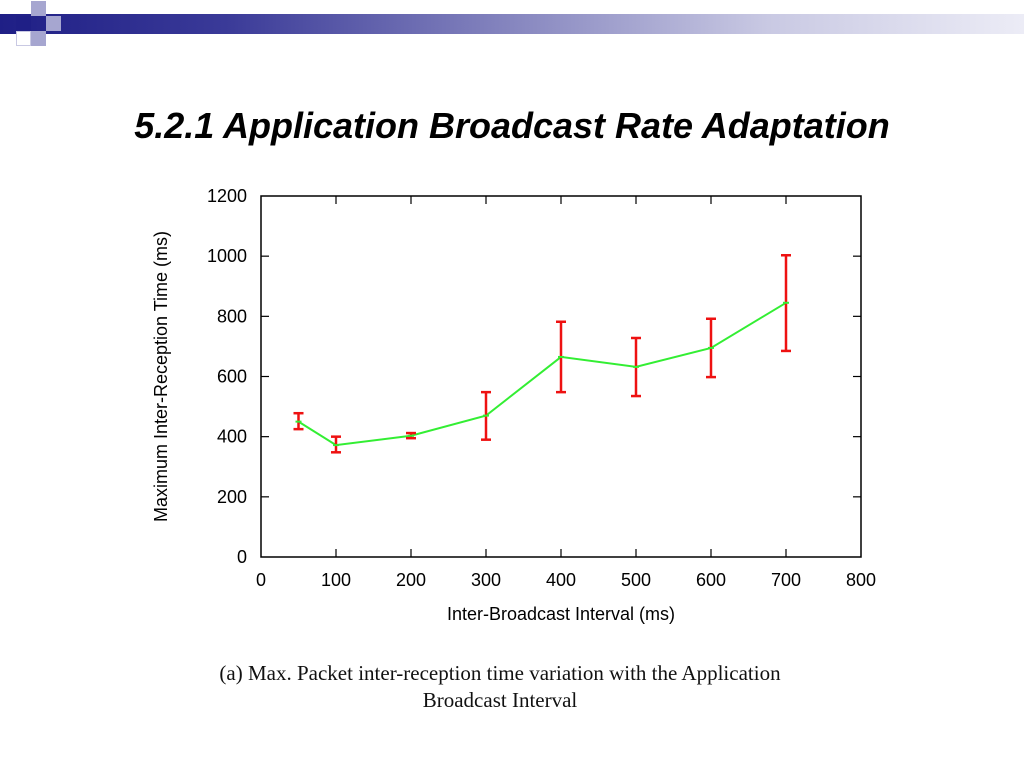 Image resolution: width=1024 pixels, height=768 pixels. What do you see at coordinates (261, 580) in the screenshot?
I see `x-tick-label: 0` at bounding box center [261, 580].